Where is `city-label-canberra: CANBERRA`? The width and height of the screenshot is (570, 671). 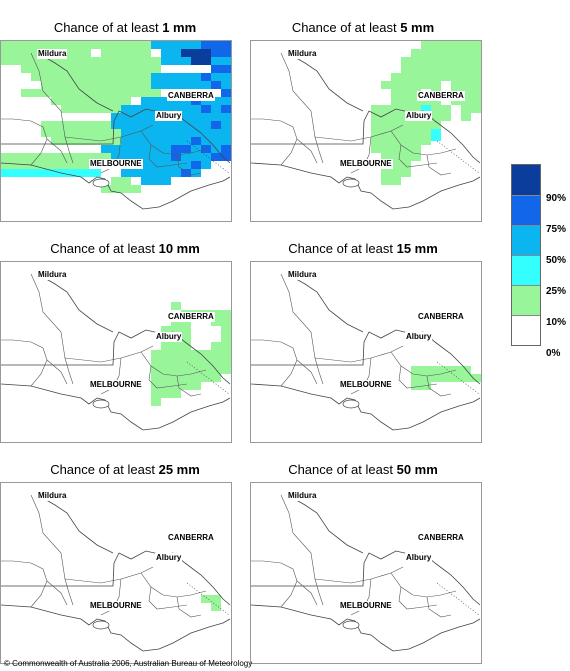
city-label-canberra: CANBERRA is located at coordinates (191, 538).